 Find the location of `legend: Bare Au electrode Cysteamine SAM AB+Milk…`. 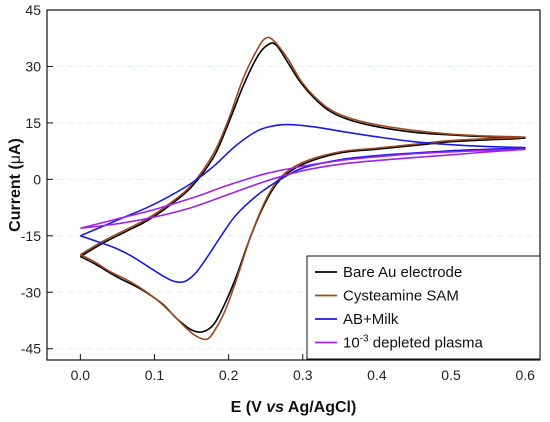

legend: Bare Au electrode Cysteamine SAM AB+Milk… is located at coordinates (423, 307).